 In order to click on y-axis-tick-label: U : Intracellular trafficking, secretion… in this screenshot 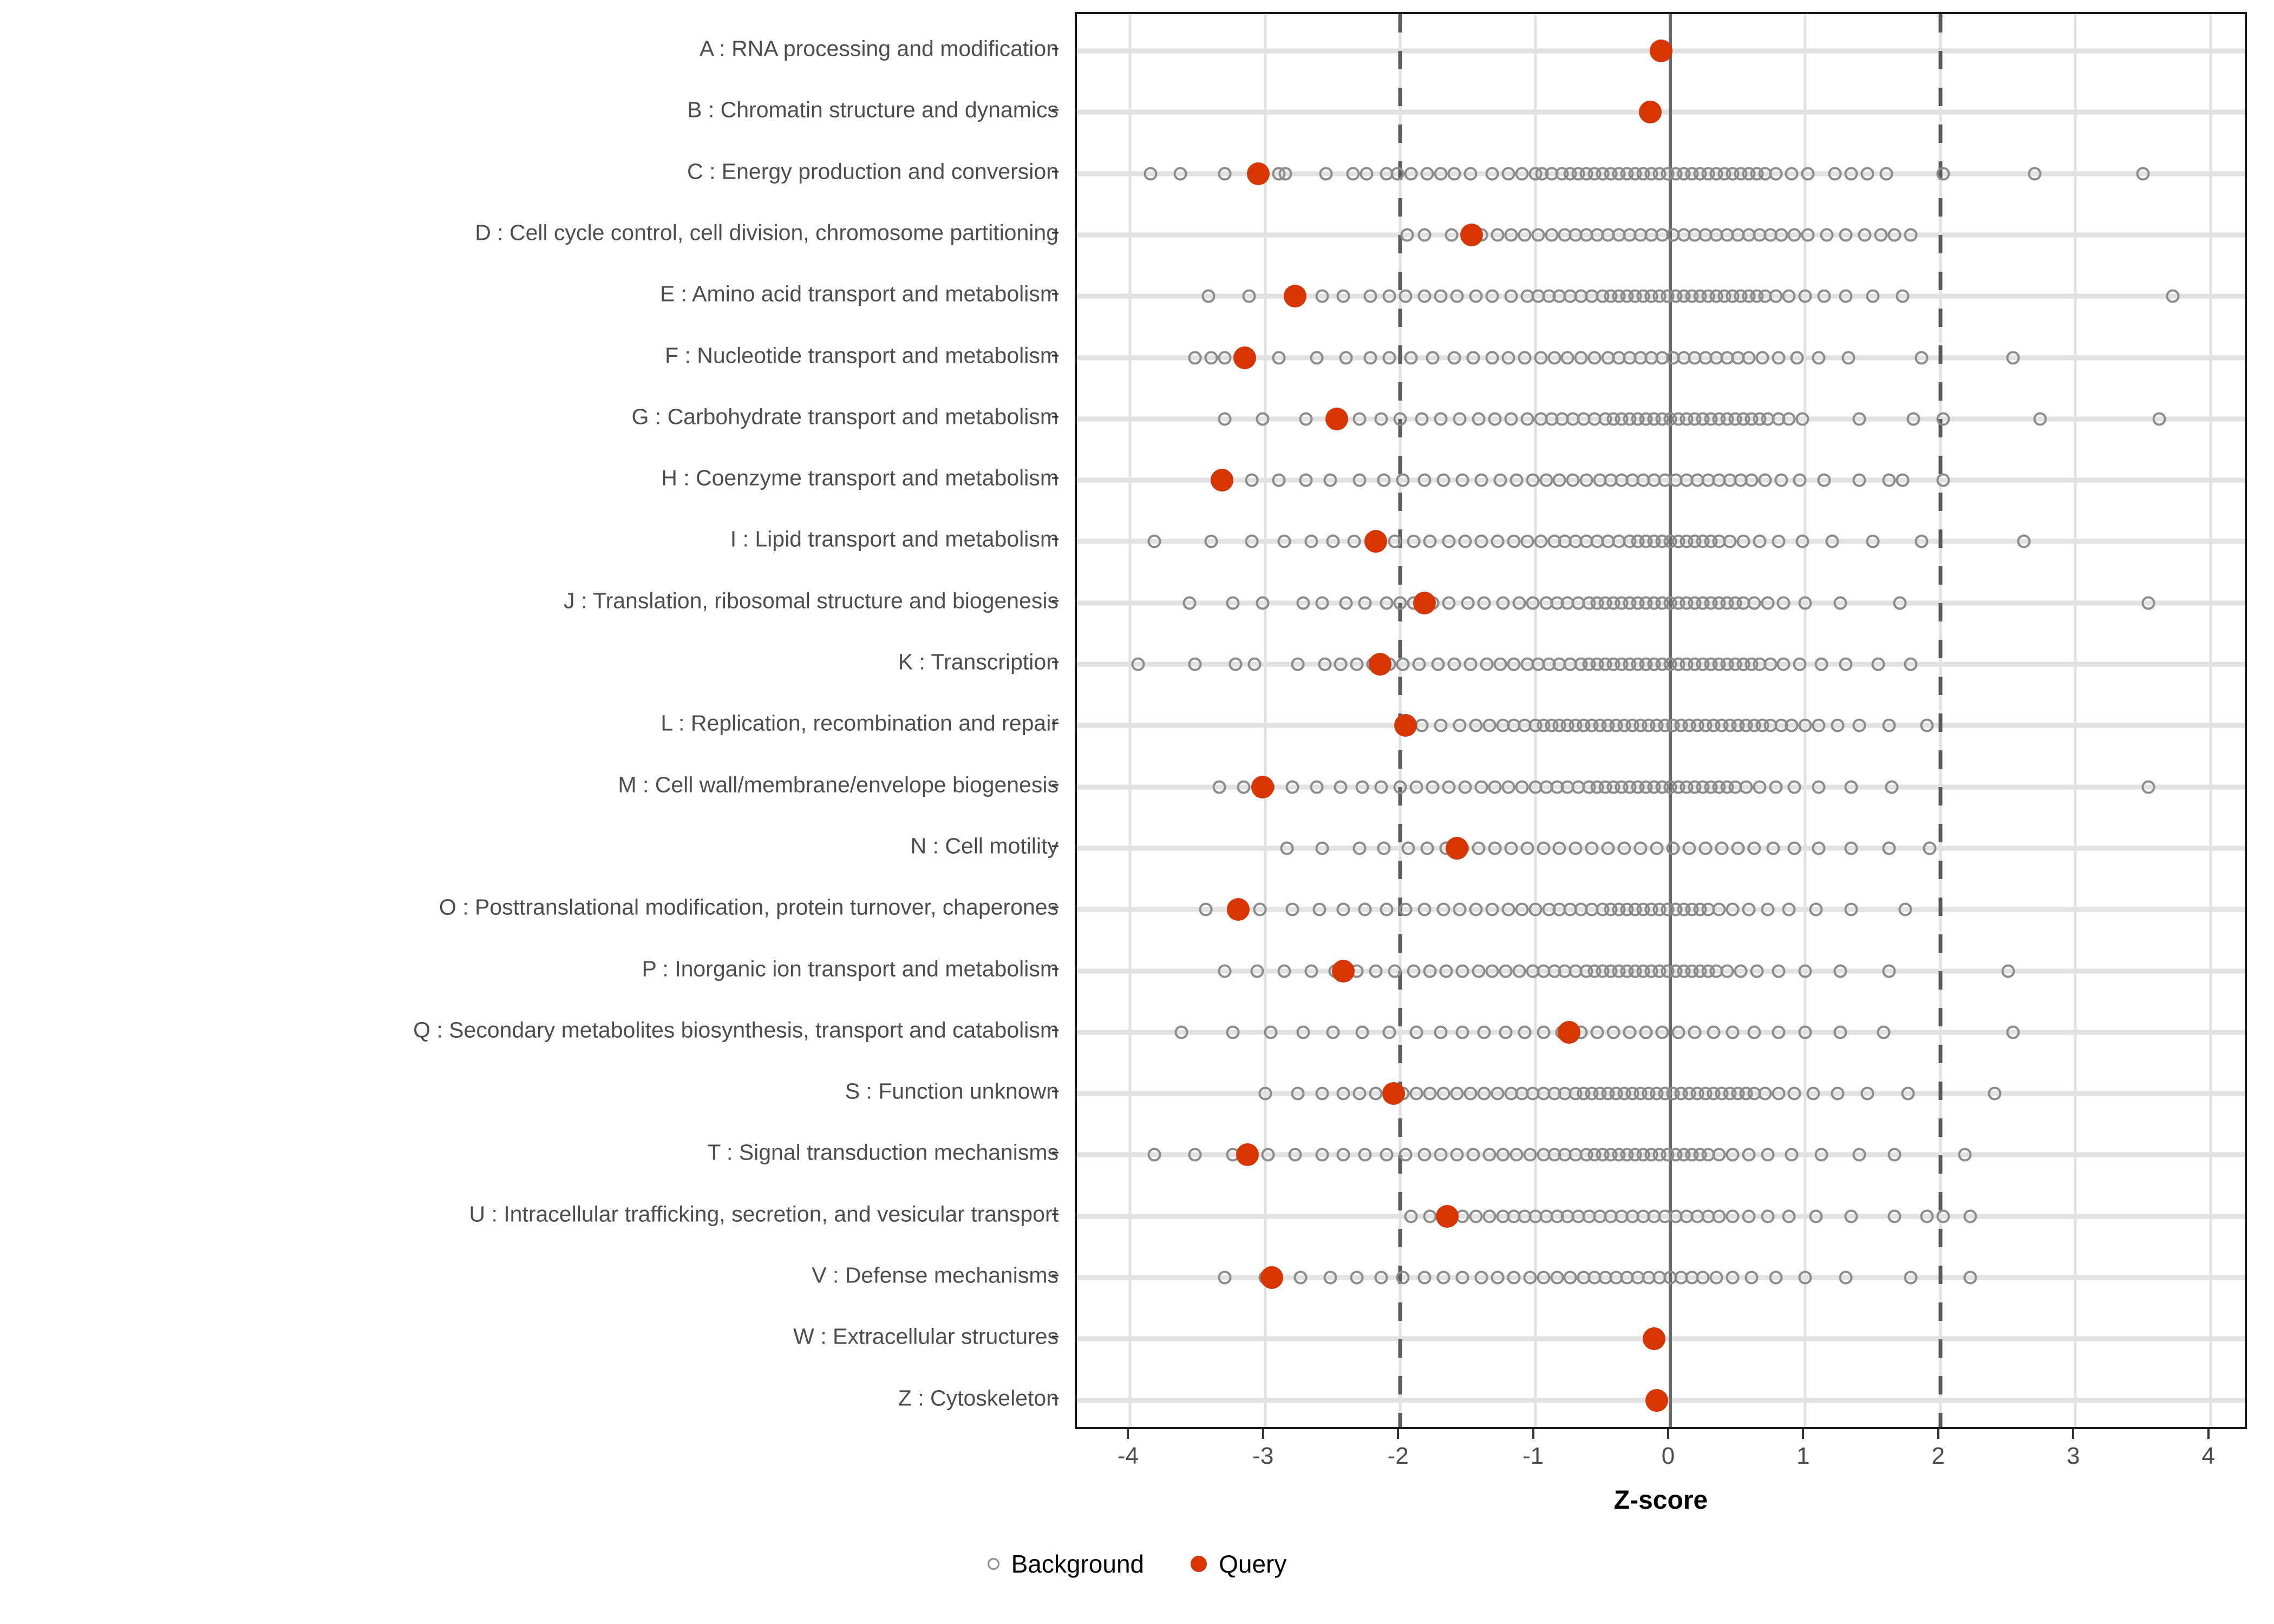, I will do `click(764, 1214)`.